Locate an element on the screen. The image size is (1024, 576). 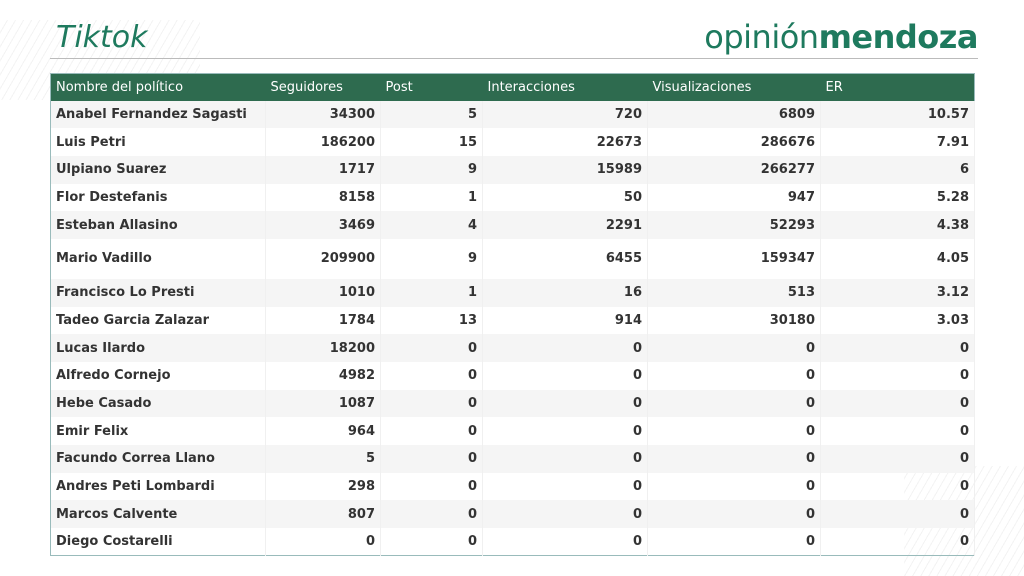
cell-value: 5.28 is located at coordinates (897, 197).